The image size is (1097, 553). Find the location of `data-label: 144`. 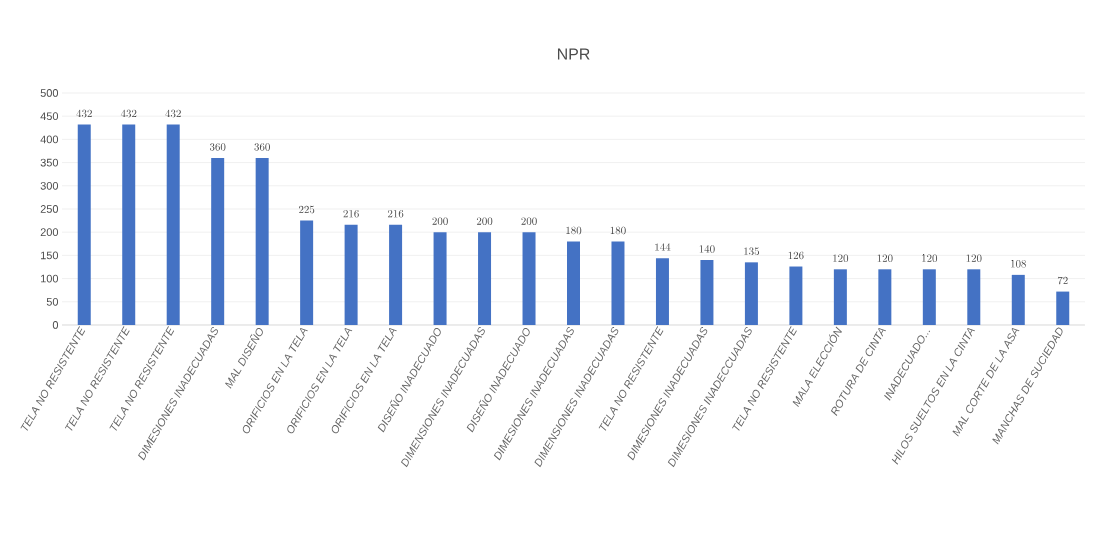

data-label: 144 is located at coordinates (663, 247).